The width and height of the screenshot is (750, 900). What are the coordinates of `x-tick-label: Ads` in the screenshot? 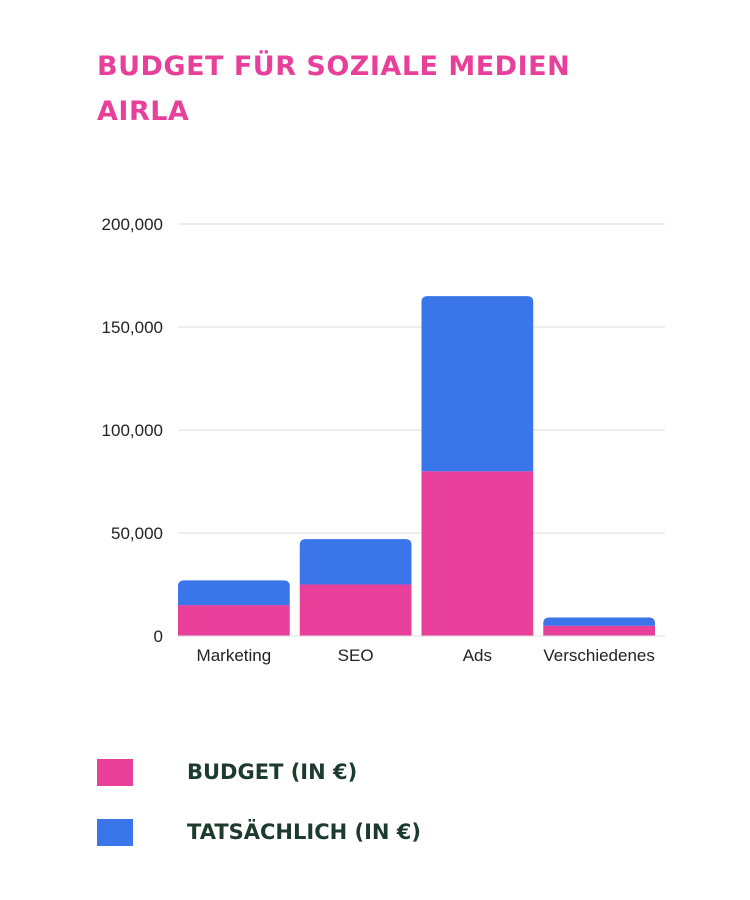 It's located at (477, 655).